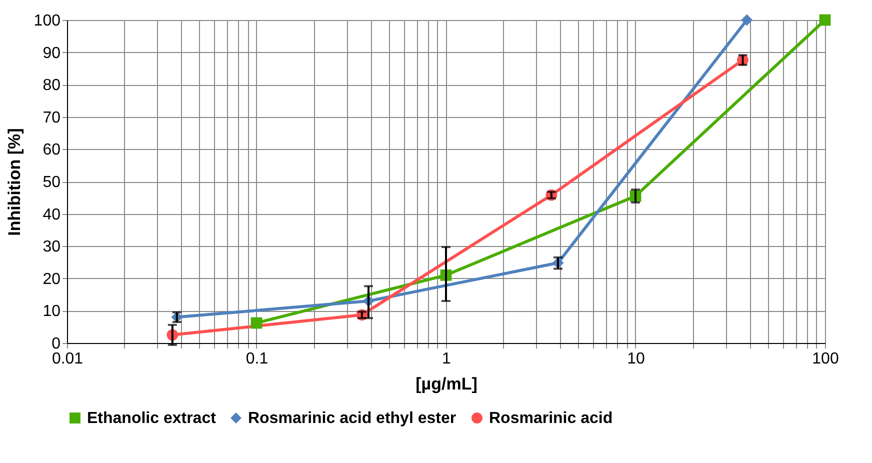 The height and width of the screenshot is (463, 872). I want to click on legend-label: Rosmarinic acid, so click(551, 418).